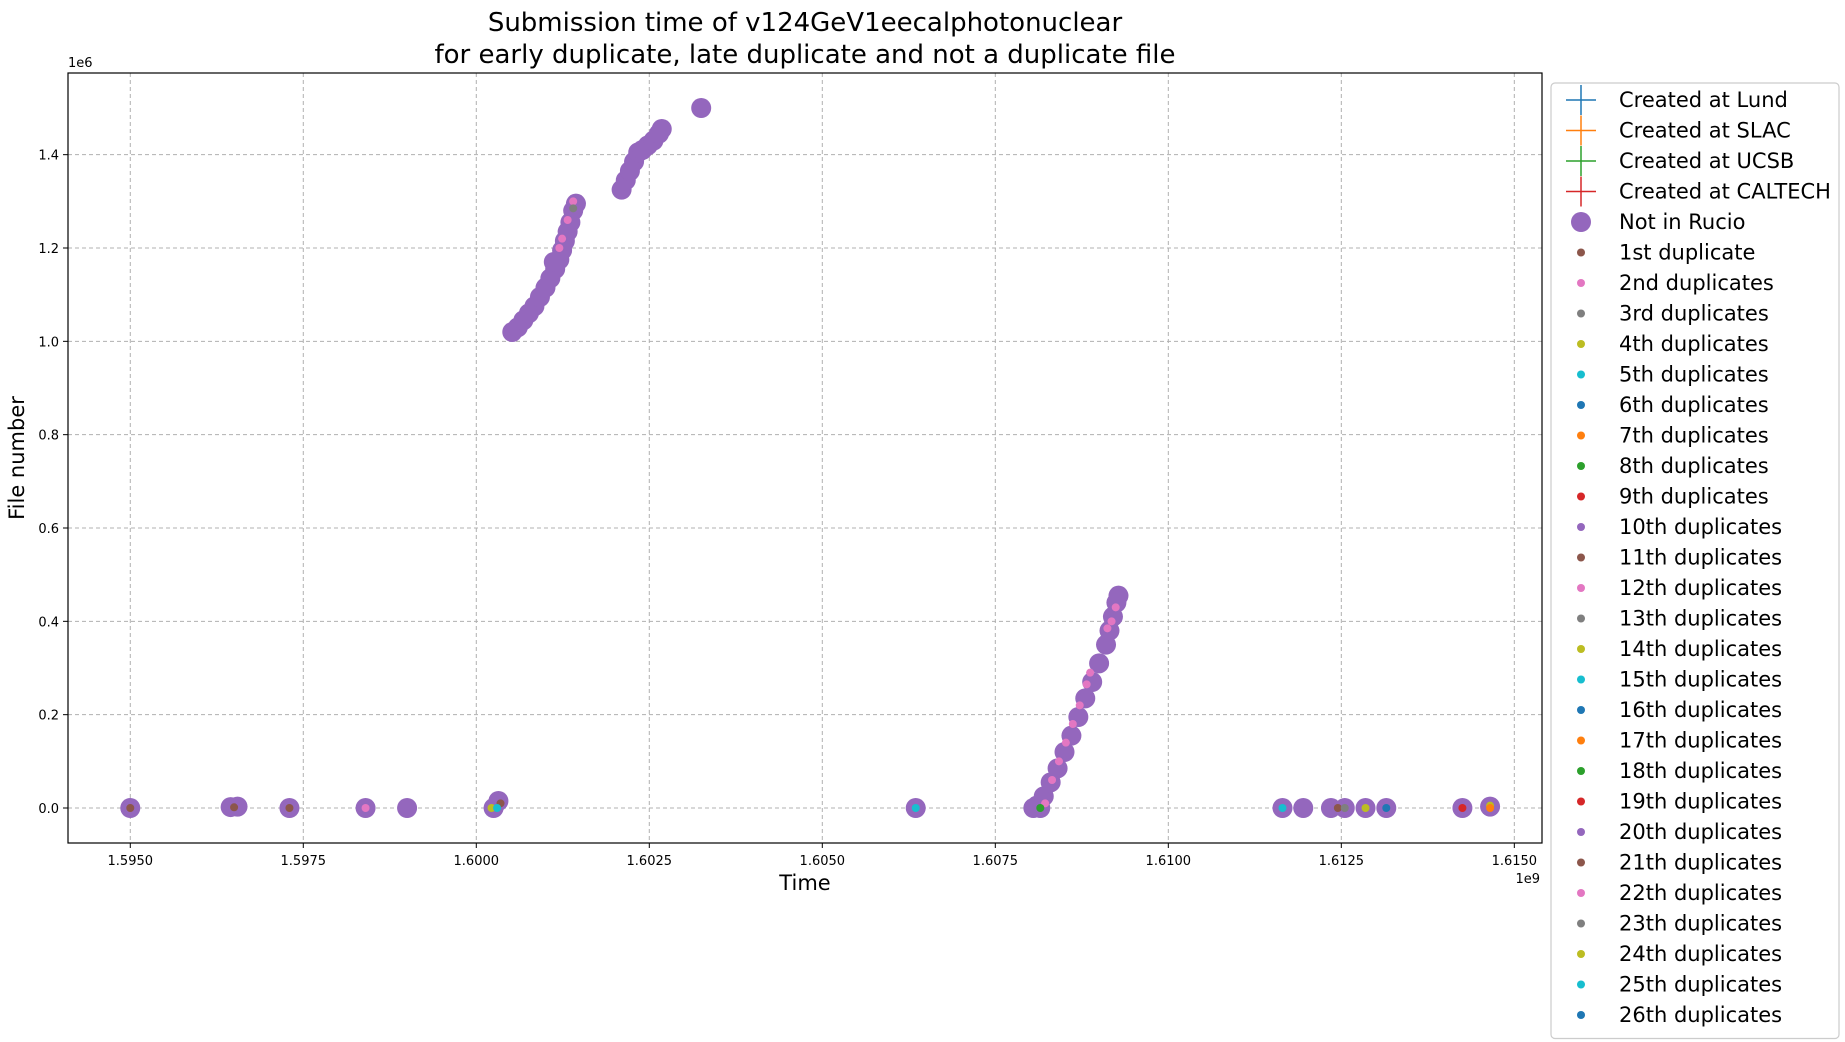  Describe the element at coordinates (1687, 253) in the screenshot. I see `legend-label: 1st duplicate` at that location.